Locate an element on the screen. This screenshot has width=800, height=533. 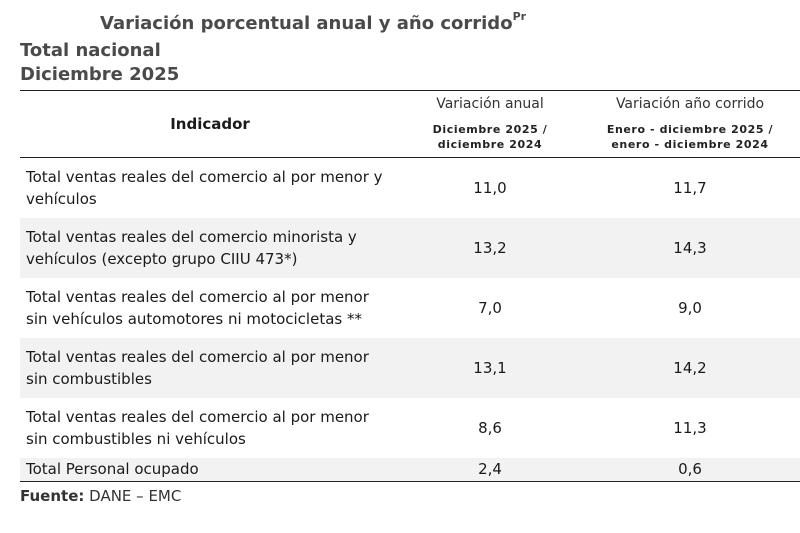
source-label: Fuente: is located at coordinates (52, 496).